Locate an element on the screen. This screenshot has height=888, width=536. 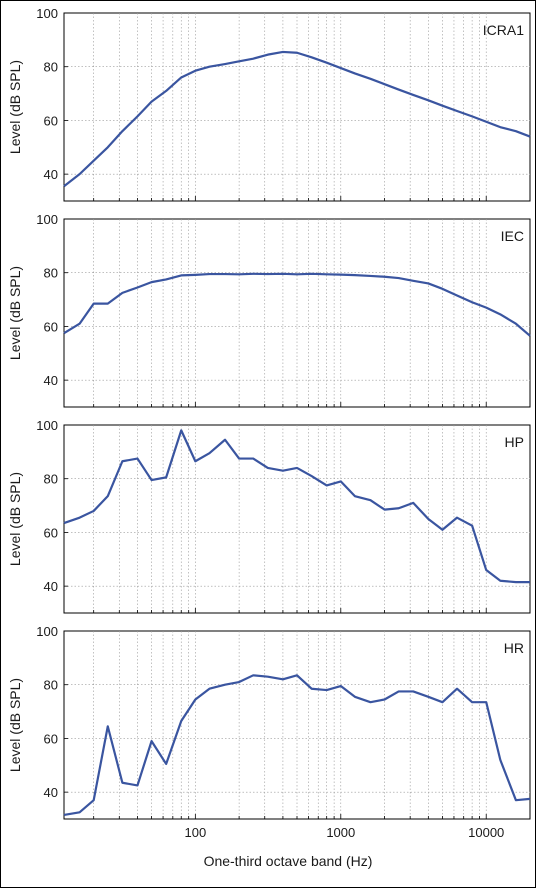
x-tick-label: 100 is located at coordinates (195, 832).